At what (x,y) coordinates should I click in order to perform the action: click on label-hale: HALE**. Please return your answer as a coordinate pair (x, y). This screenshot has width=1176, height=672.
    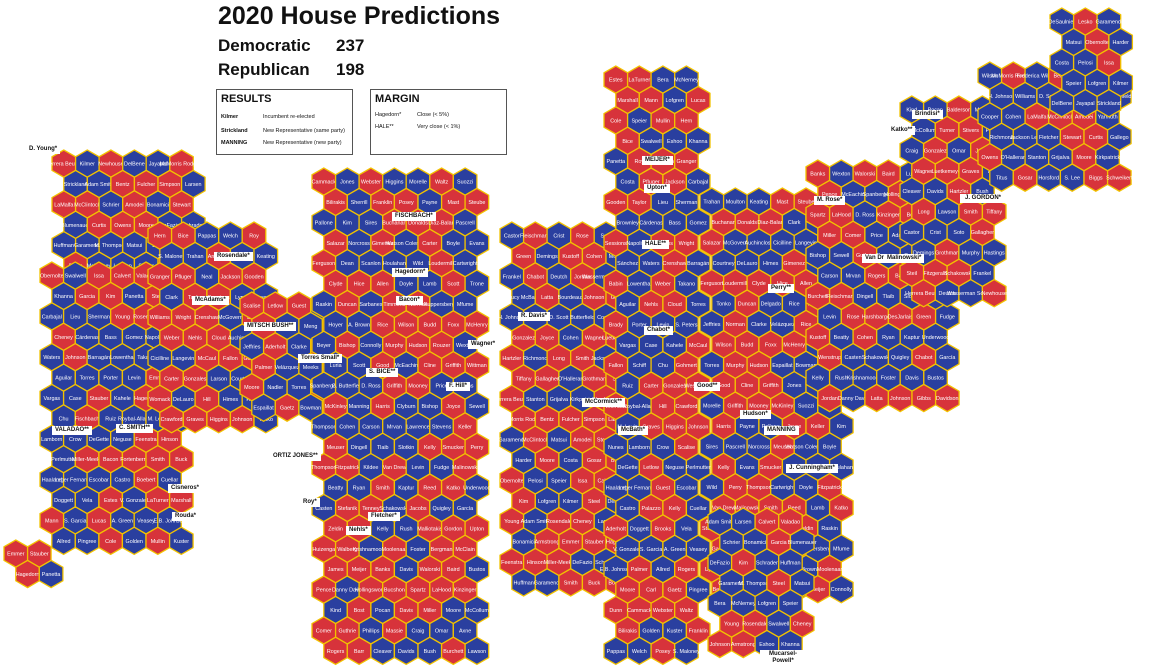
    Looking at the image, I should click on (656, 244).